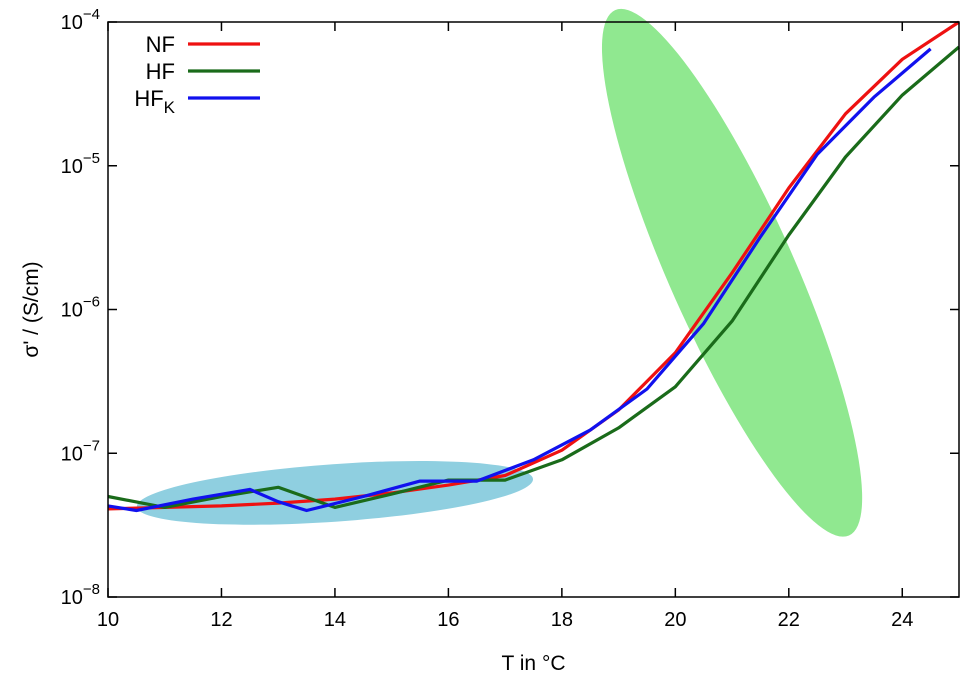 The image size is (960, 678). What do you see at coordinates (562, 620) in the screenshot?
I see `x-tick-label: 18` at bounding box center [562, 620].